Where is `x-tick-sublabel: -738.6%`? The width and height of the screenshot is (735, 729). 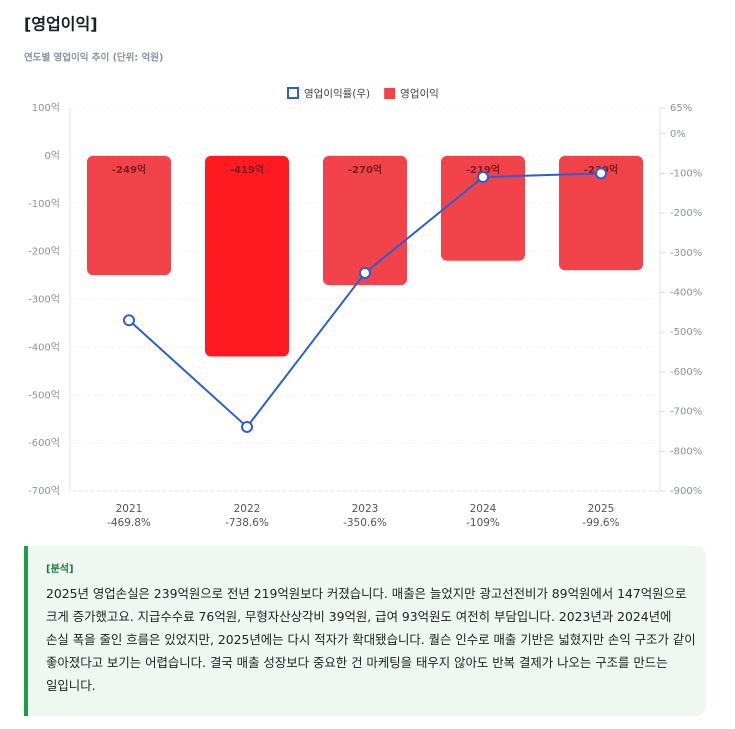
x-tick-sublabel: -738.6% is located at coordinates (247, 523).